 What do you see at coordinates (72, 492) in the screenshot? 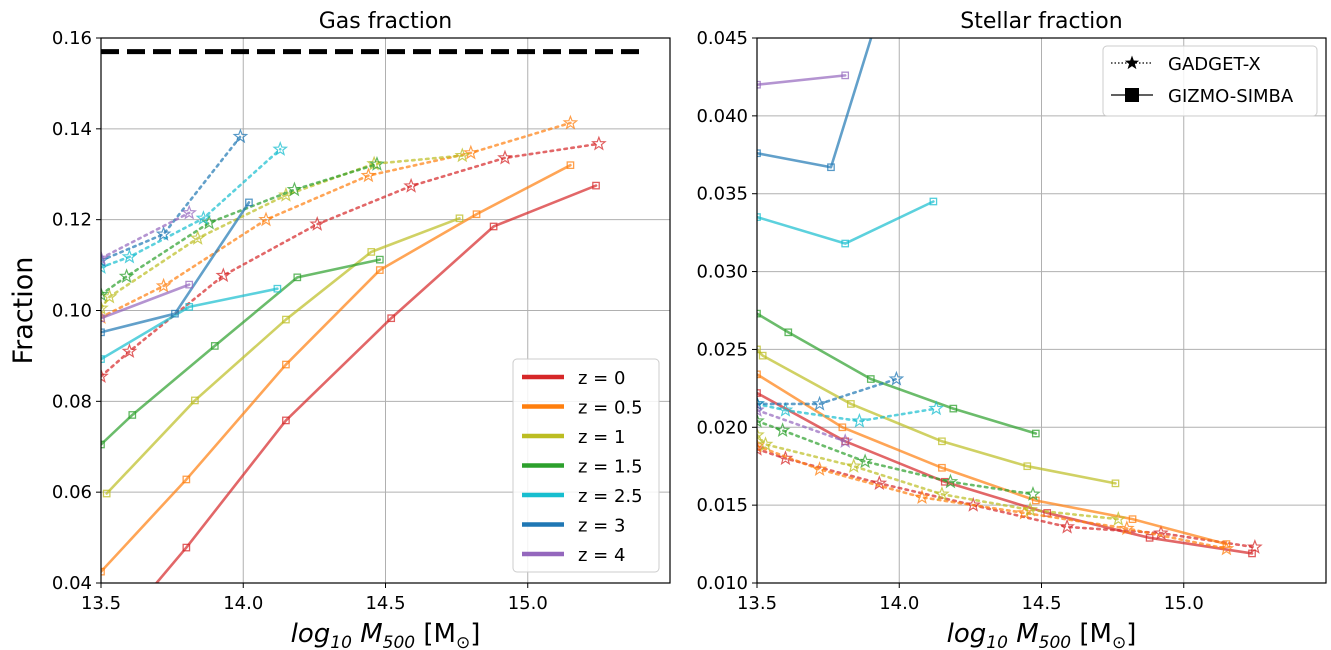
I see `gas-fraction-y-tick-label: 0.06` at bounding box center [72, 492].